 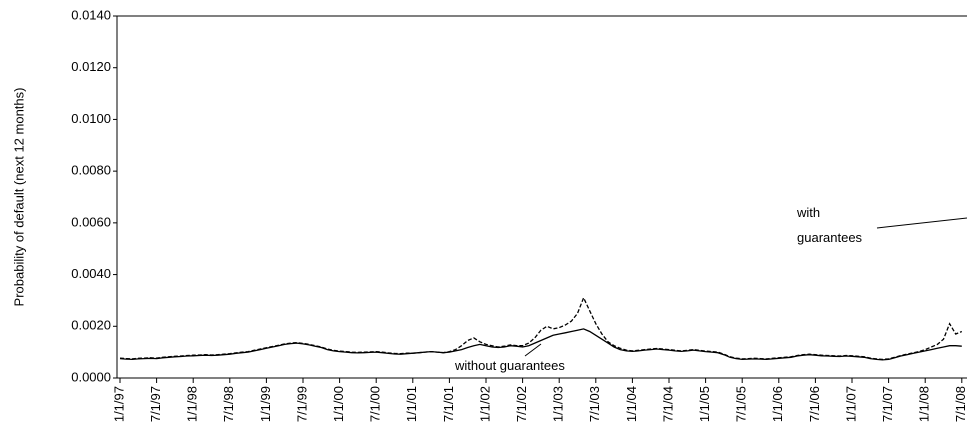 What do you see at coordinates (155, 404) in the screenshot?
I see `x-tick-label: 7/1/97` at bounding box center [155, 404].